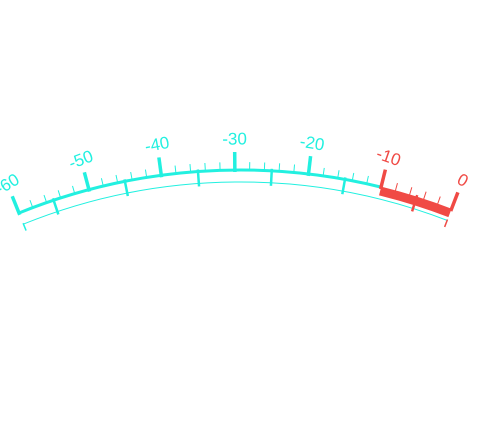 The width and height of the screenshot is (480, 435). Describe the element at coordinates (463, 180) in the screenshot. I see `scale-label: 0` at that location.